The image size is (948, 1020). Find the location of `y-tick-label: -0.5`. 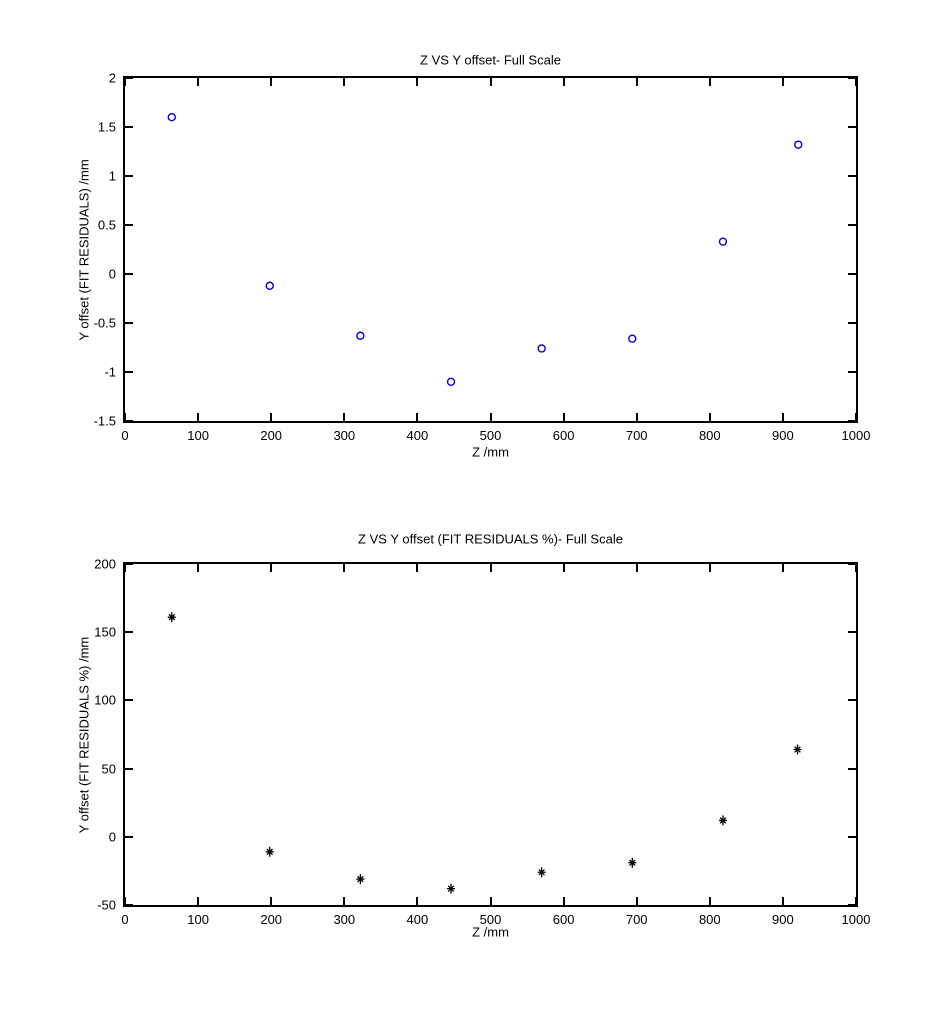

y-tick-label: -0.5 is located at coordinates (104, 323).